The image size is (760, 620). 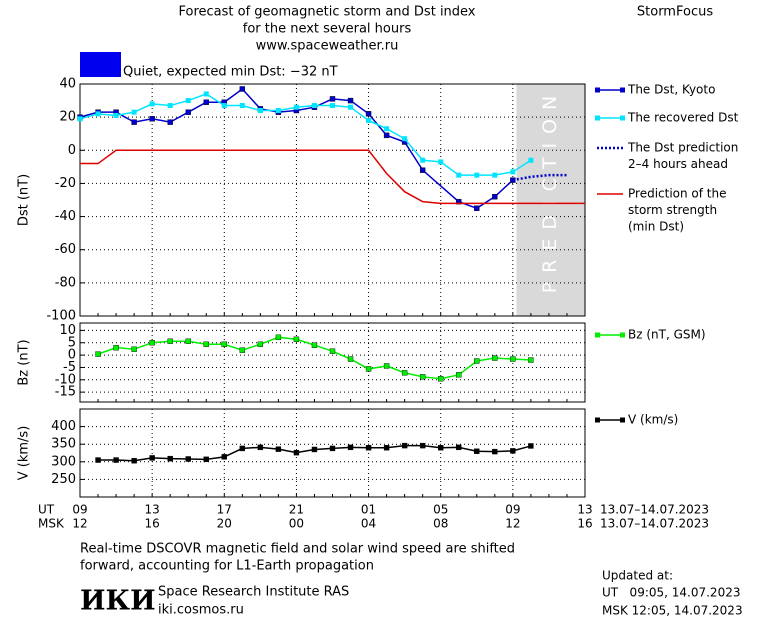 What do you see at coordinates (24, 362) in the screenshot?
I see `y-axis-label: Bz (nT)` at bounding box center [24, 362].